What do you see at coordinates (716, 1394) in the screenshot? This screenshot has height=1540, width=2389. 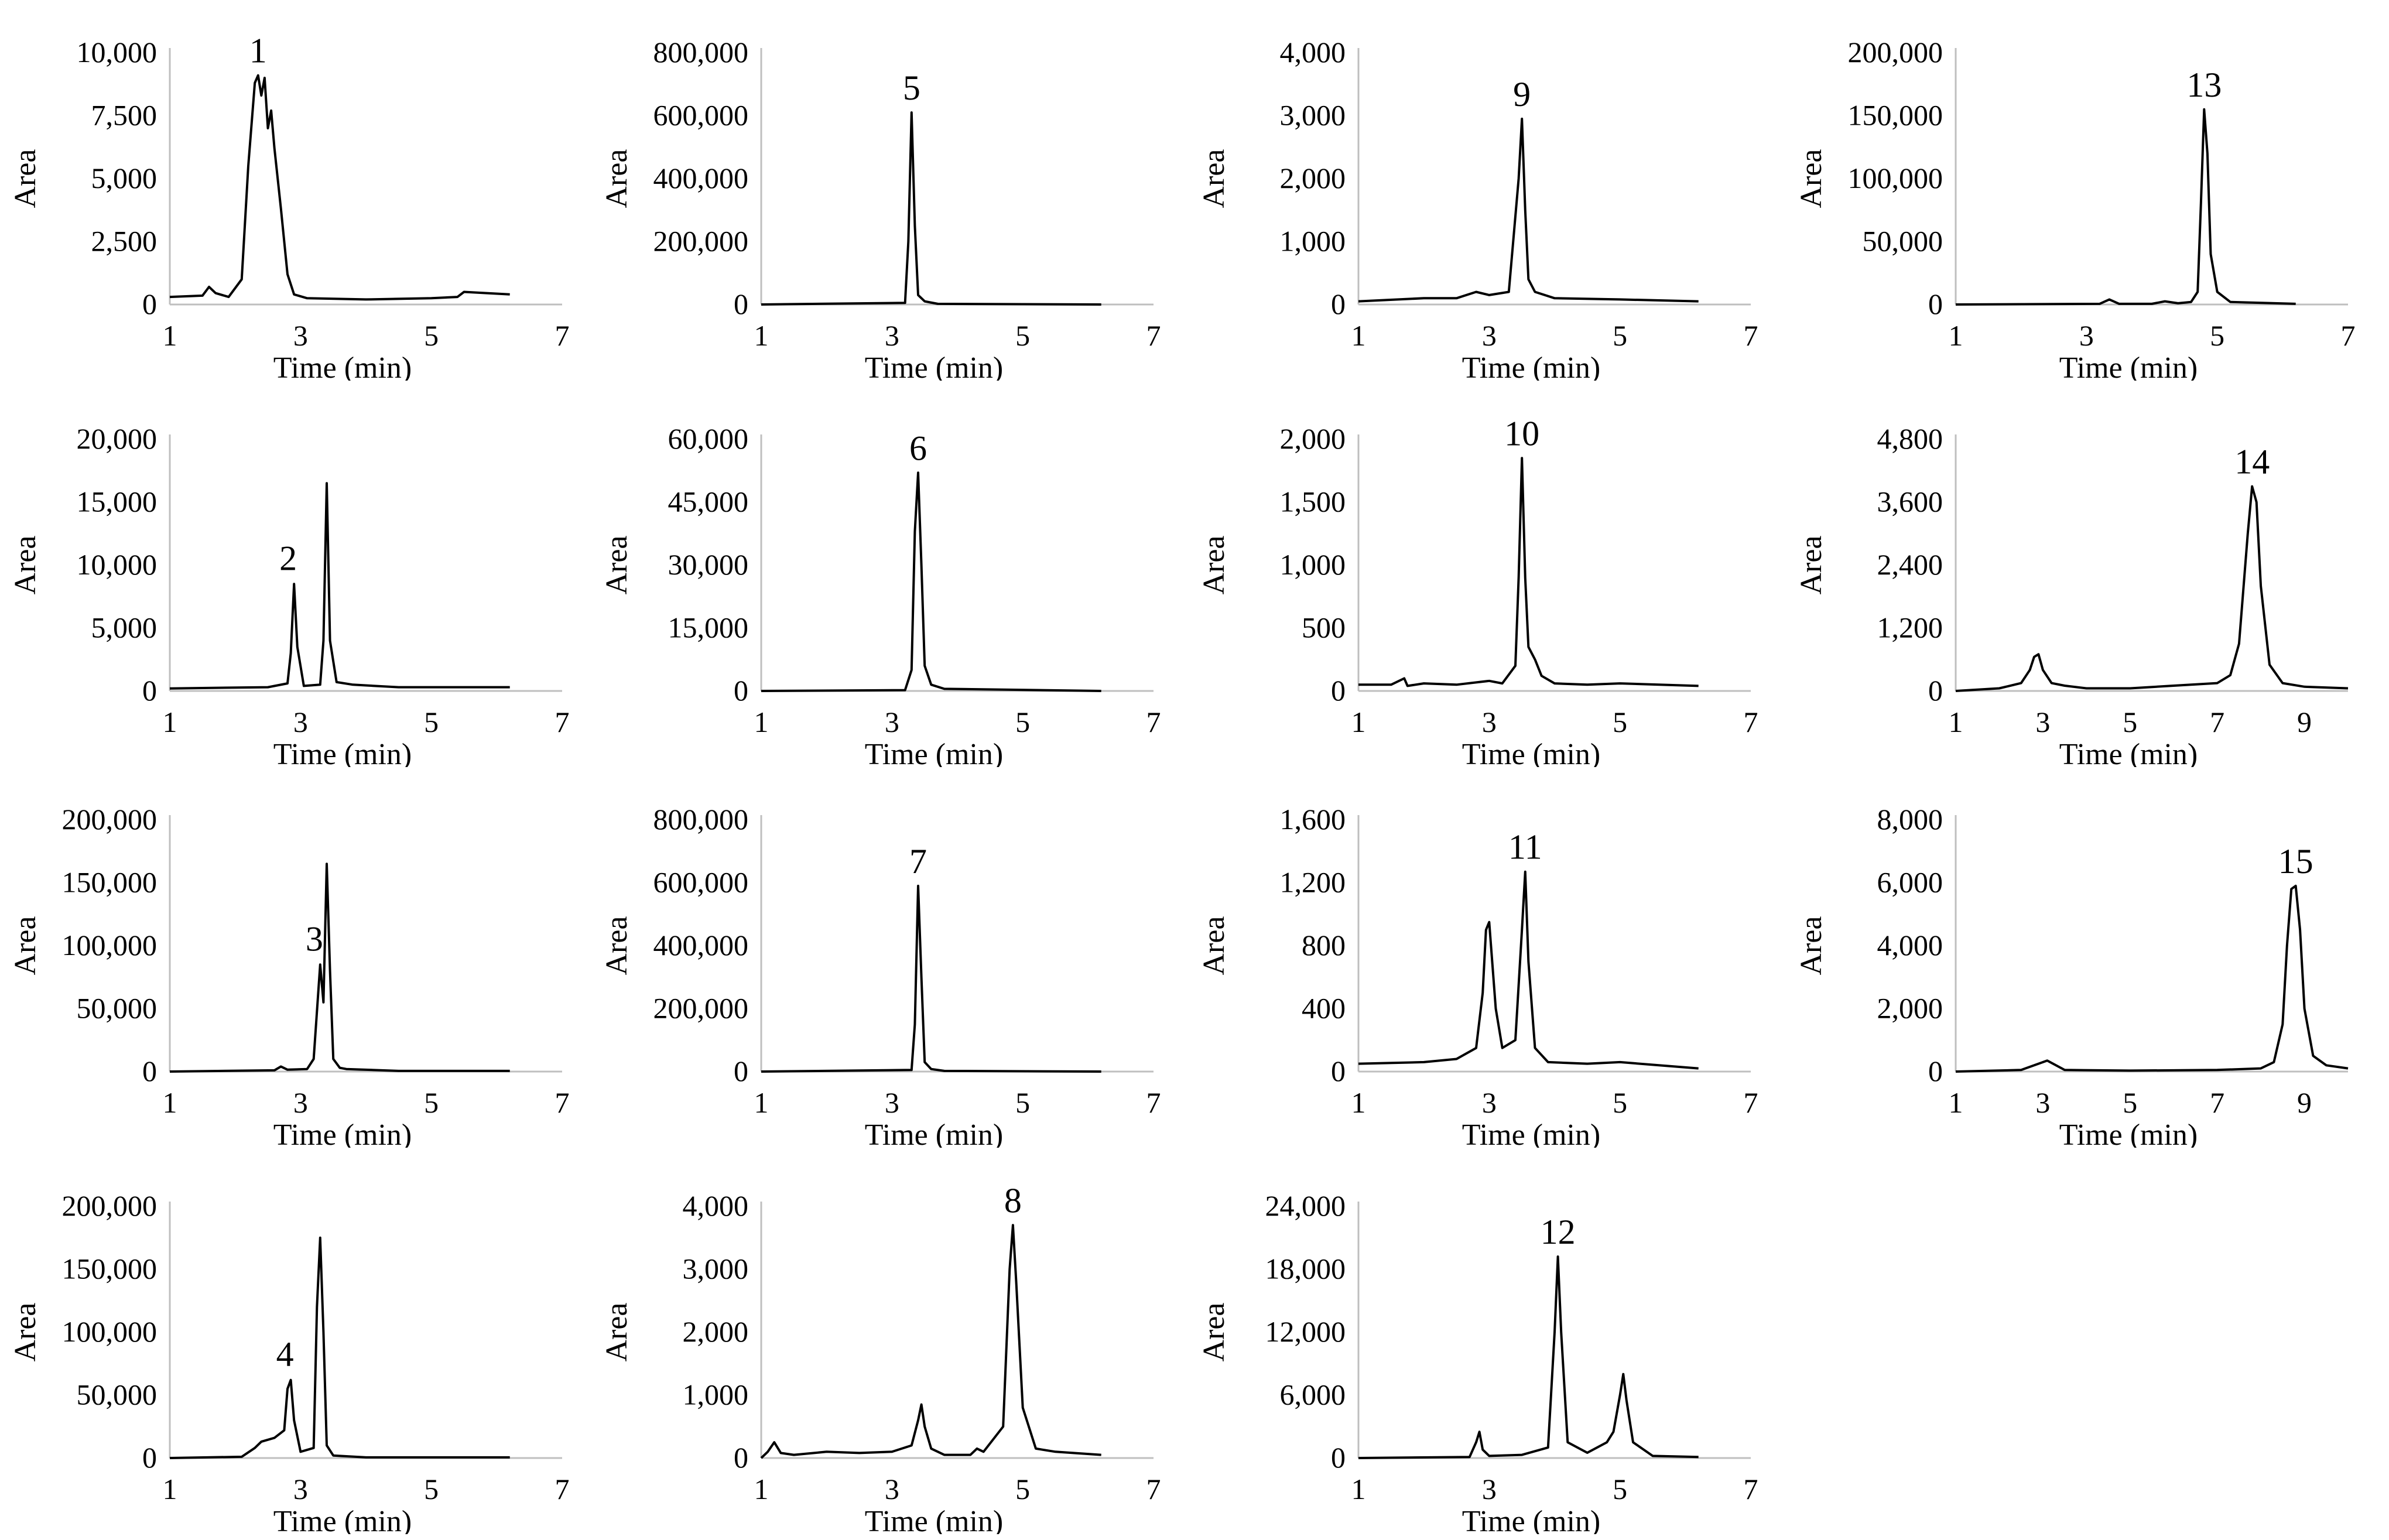 I see `y-tick-label: 1,000` at bounding box center [716, 1394].